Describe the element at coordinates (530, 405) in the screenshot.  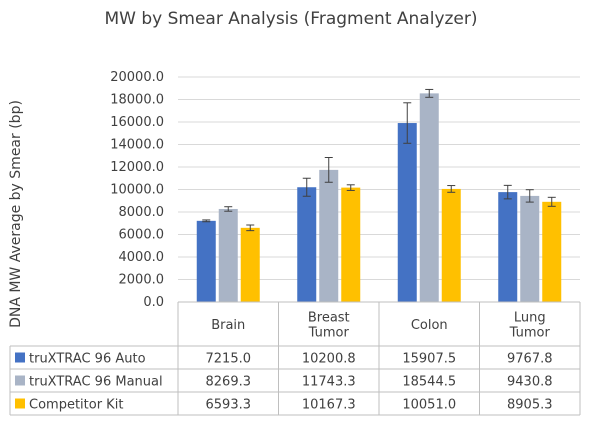
I see `data-label: 8905.3` at that location.